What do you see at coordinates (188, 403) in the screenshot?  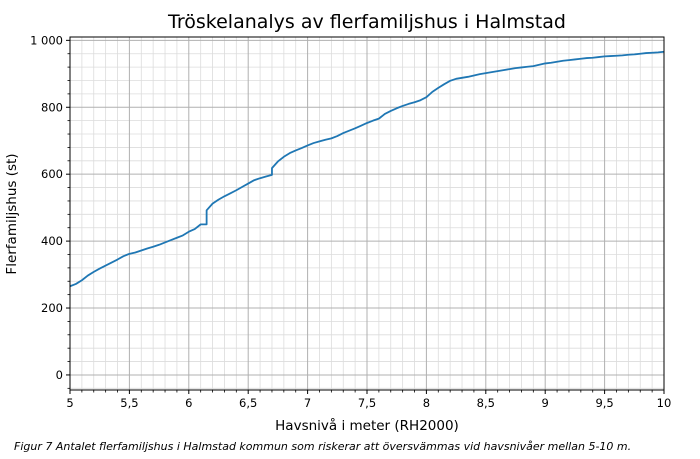 I see `x-tick-label: 6` at bounding box center [188, 403].